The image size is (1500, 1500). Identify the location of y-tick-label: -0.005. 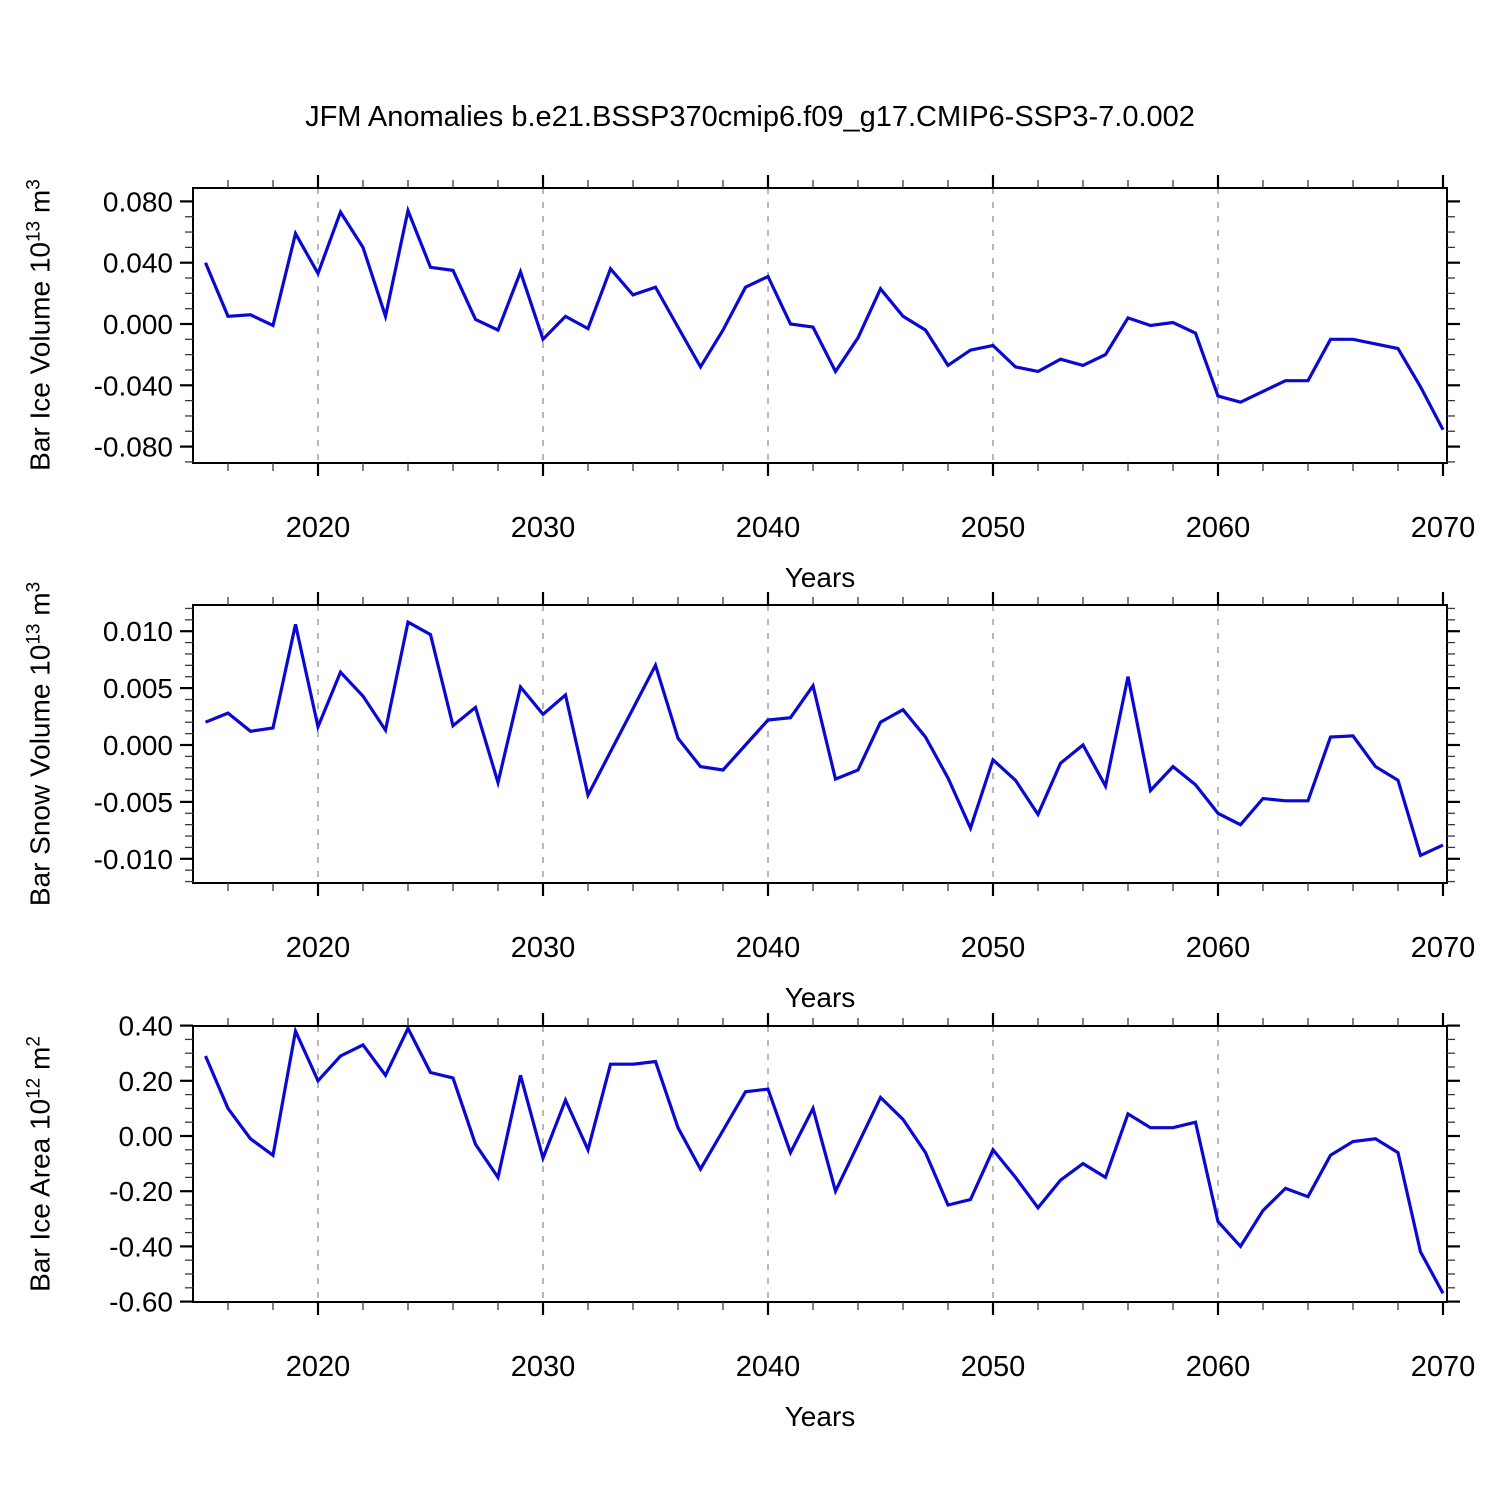
(133, 802).